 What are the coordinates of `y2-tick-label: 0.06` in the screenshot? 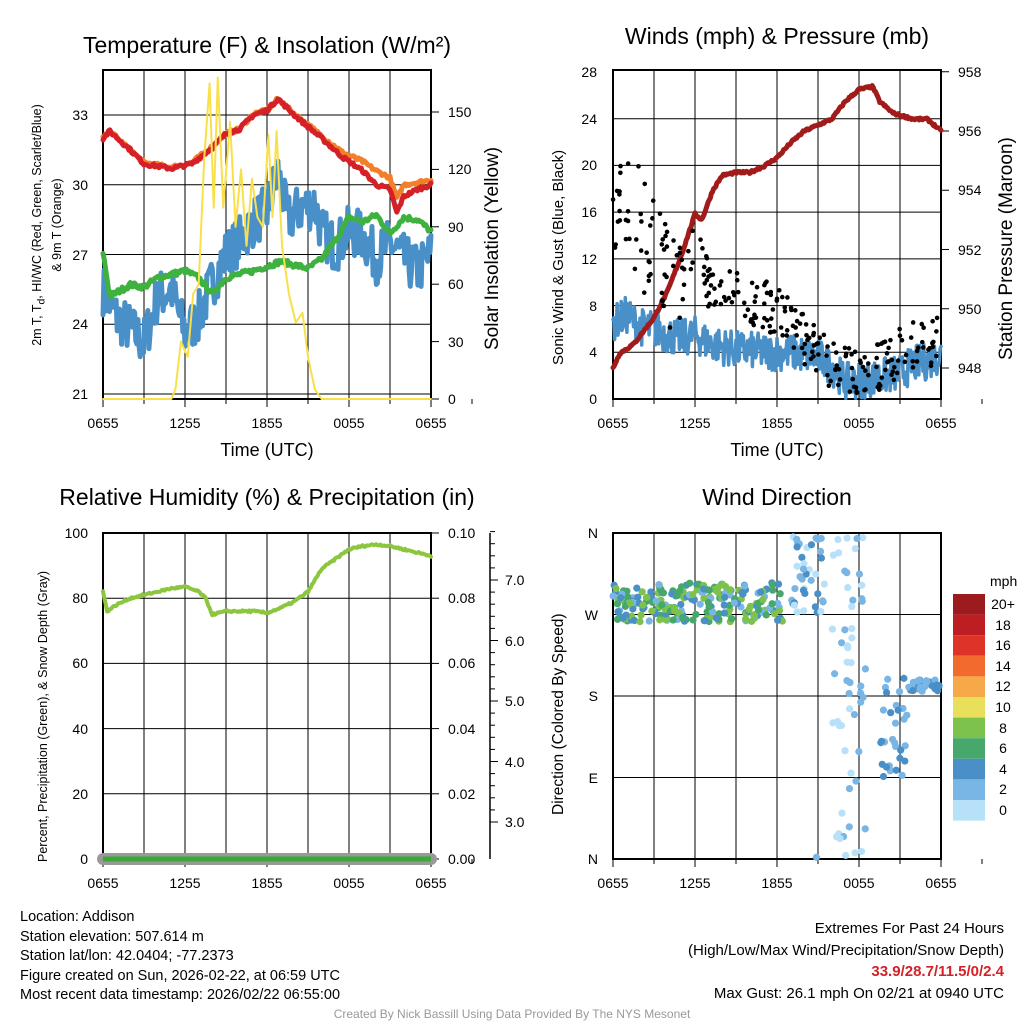 It's located at (462, 663).